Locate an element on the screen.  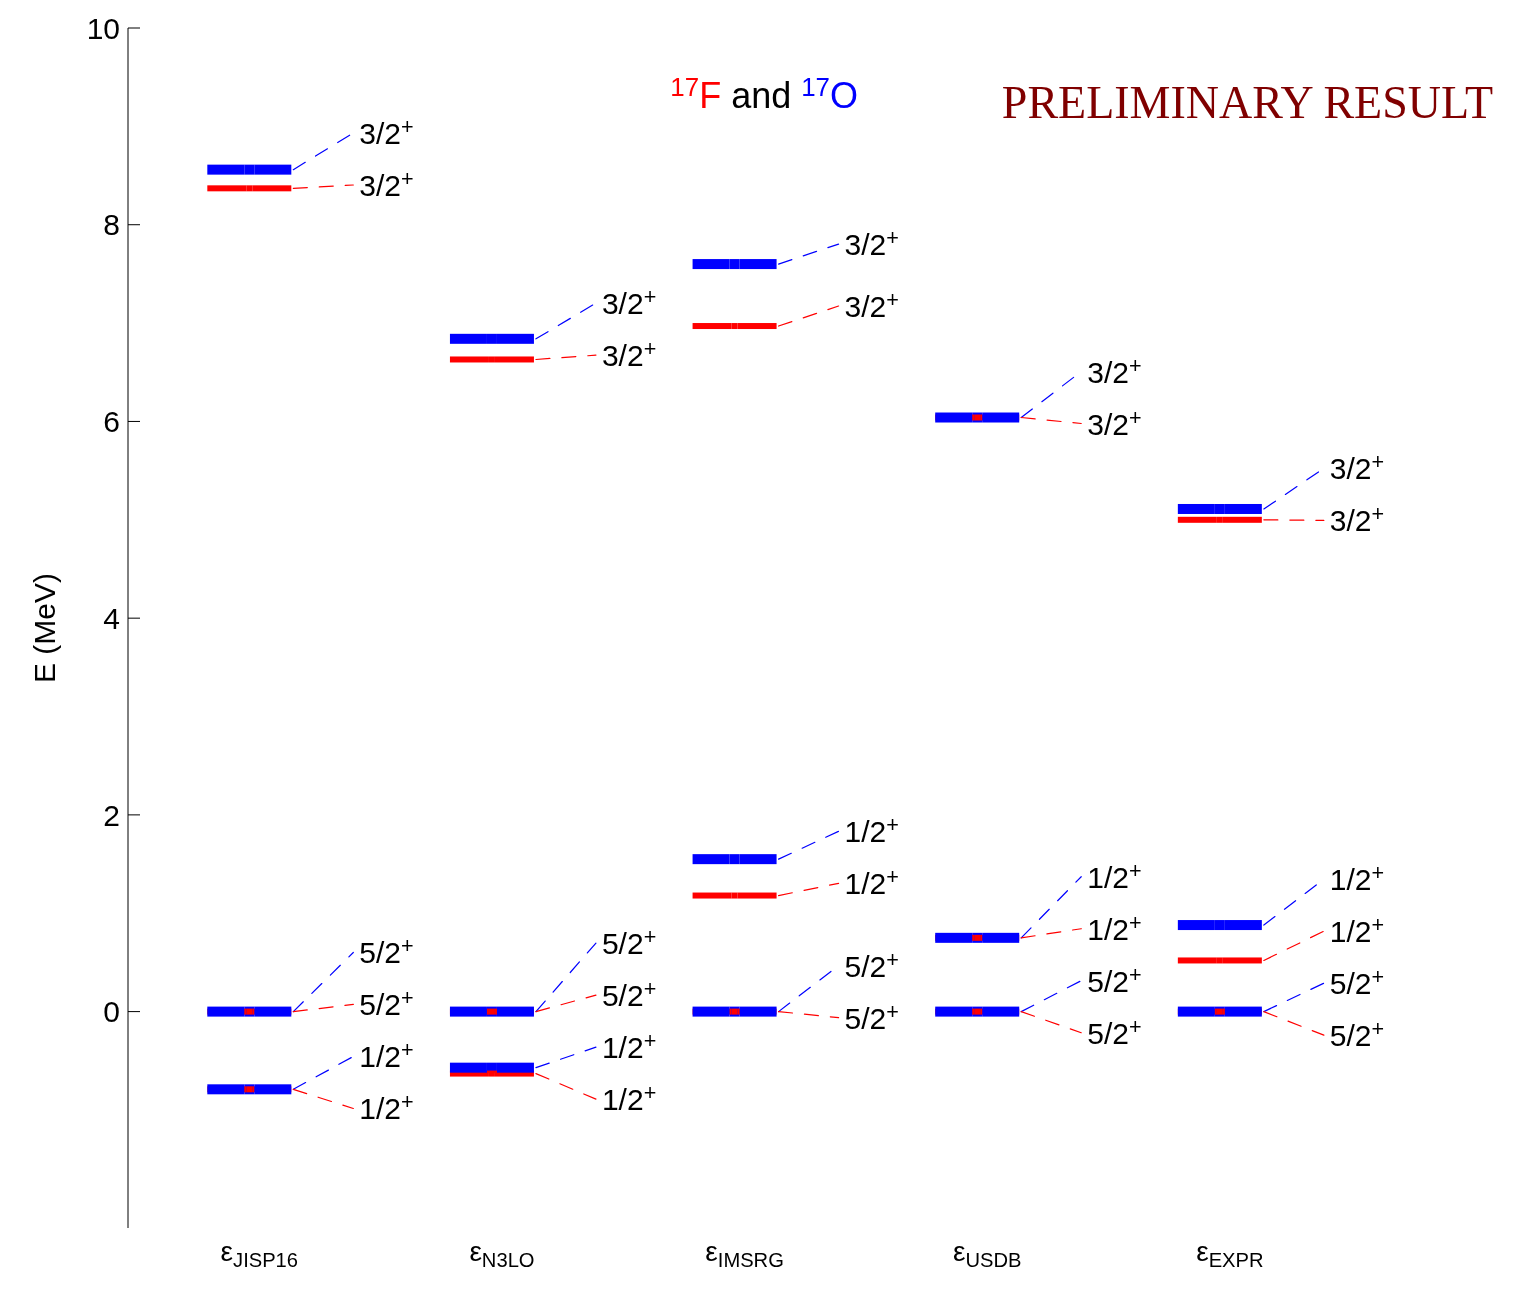
x-tick-label: ε$_{IMSRG}$ is located at coordinates (744, 1253).